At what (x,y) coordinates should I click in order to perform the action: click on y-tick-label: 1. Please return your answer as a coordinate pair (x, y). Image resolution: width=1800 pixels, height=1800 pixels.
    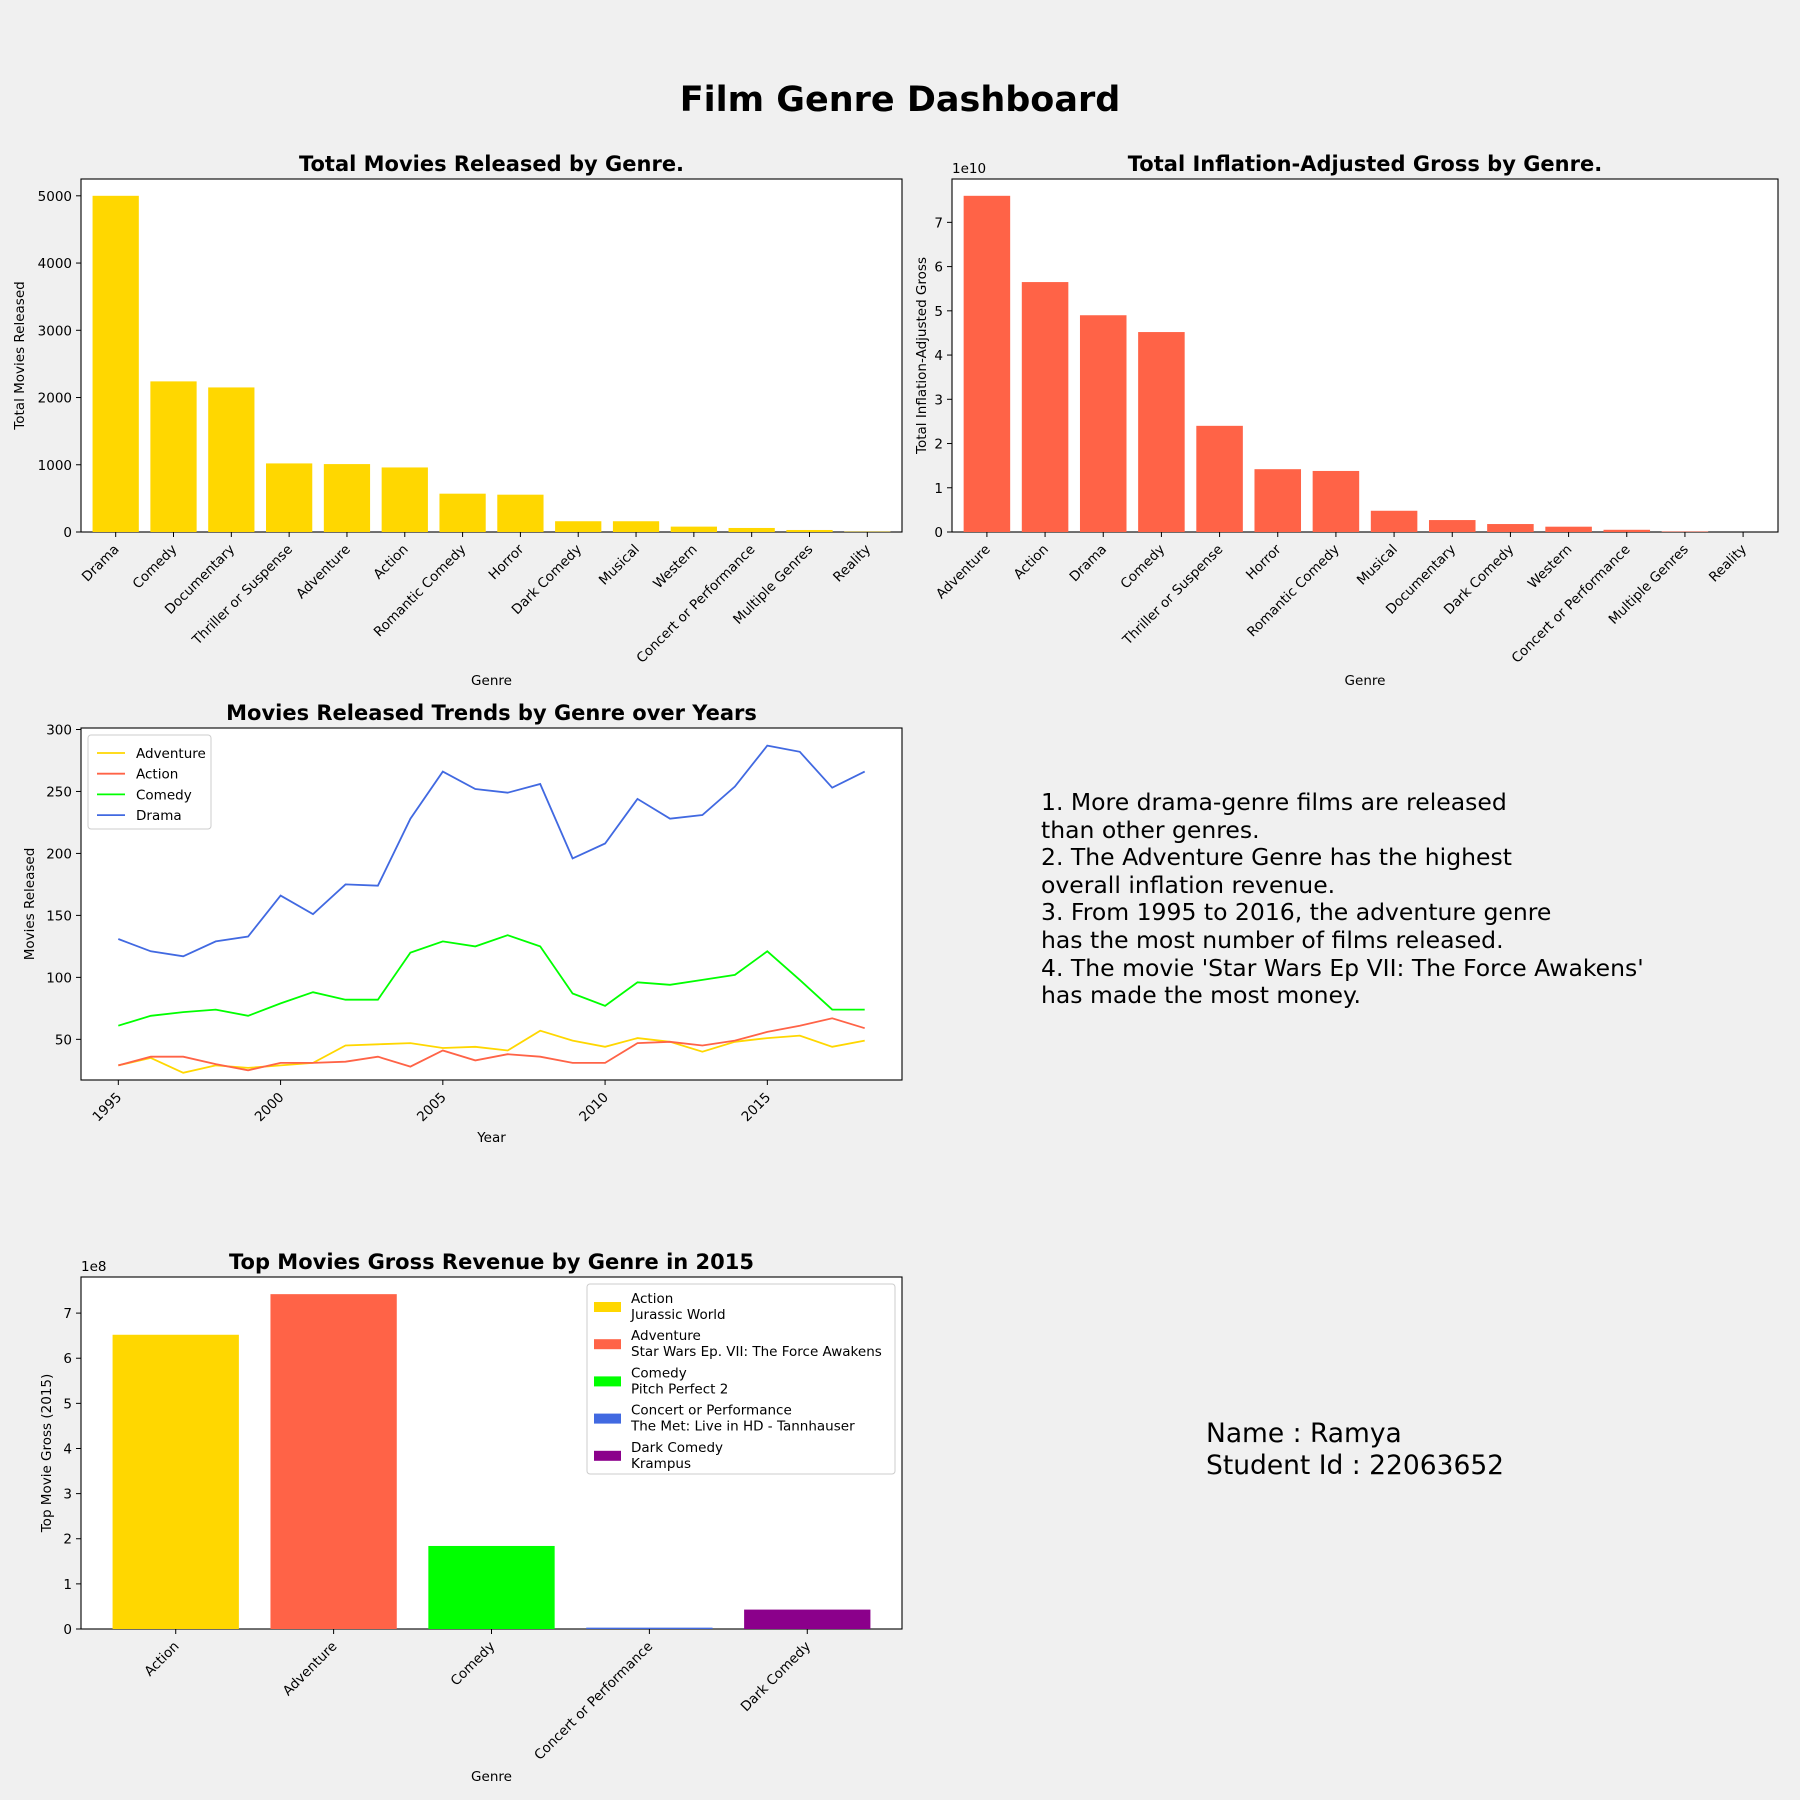
    Looking at the image, I should click on (67, 1585).